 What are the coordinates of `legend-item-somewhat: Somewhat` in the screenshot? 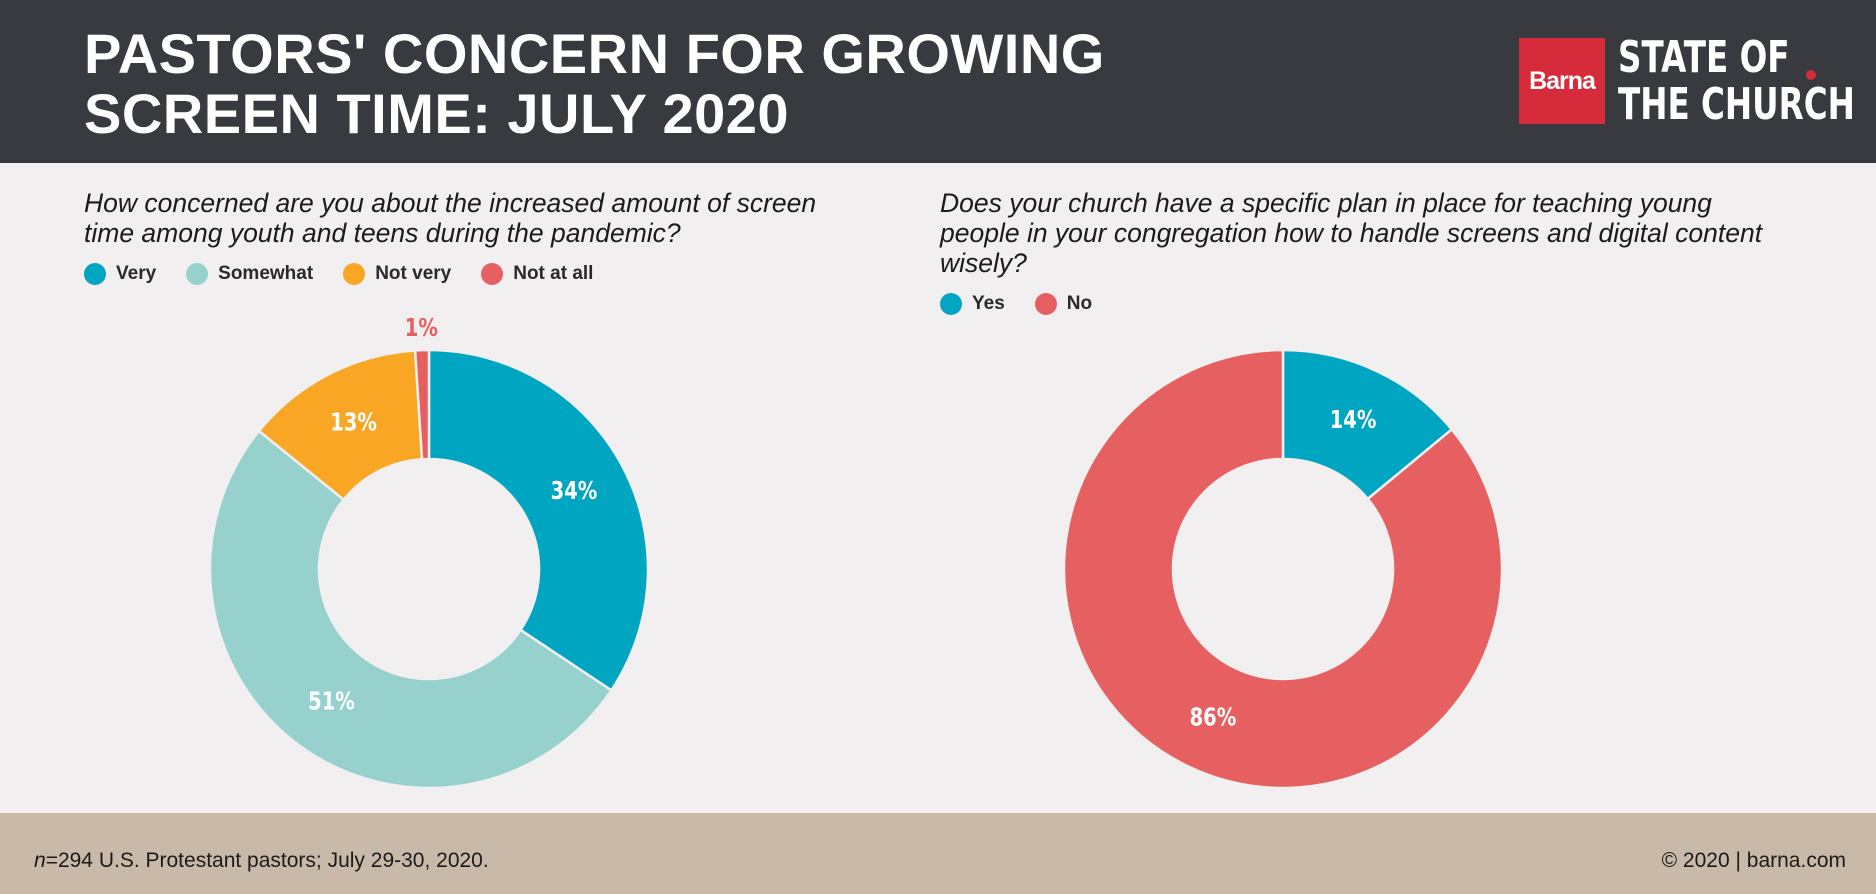 It's located at (249, 274).